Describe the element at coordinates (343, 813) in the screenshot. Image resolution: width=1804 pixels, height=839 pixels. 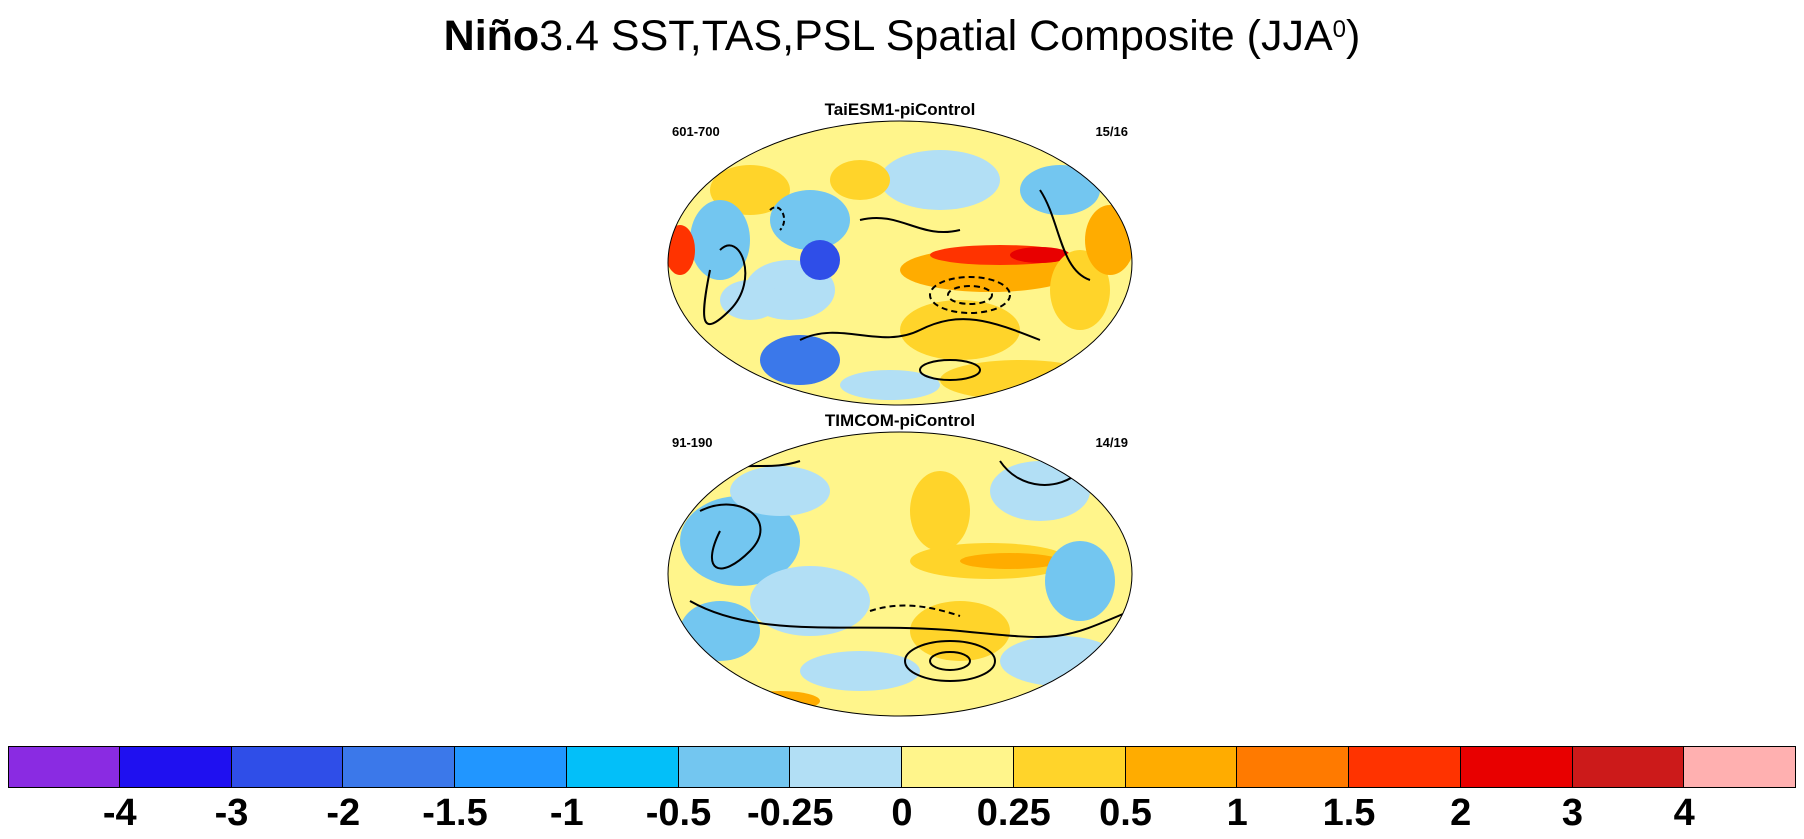
I see `colorbar-tick-label: -2` at that location.